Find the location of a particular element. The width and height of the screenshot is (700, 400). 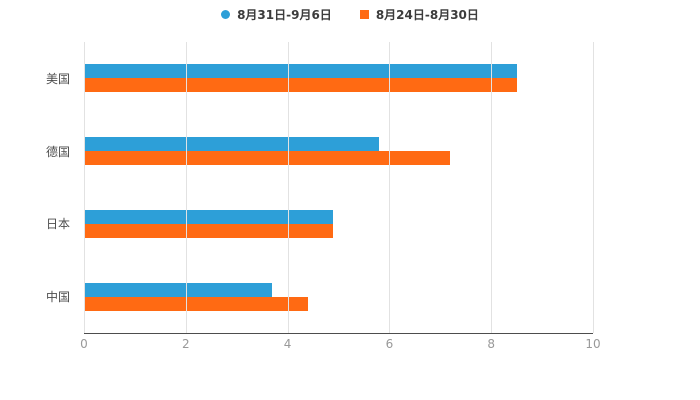

category-label-2: 日本 is located at coordinates (57, 224).